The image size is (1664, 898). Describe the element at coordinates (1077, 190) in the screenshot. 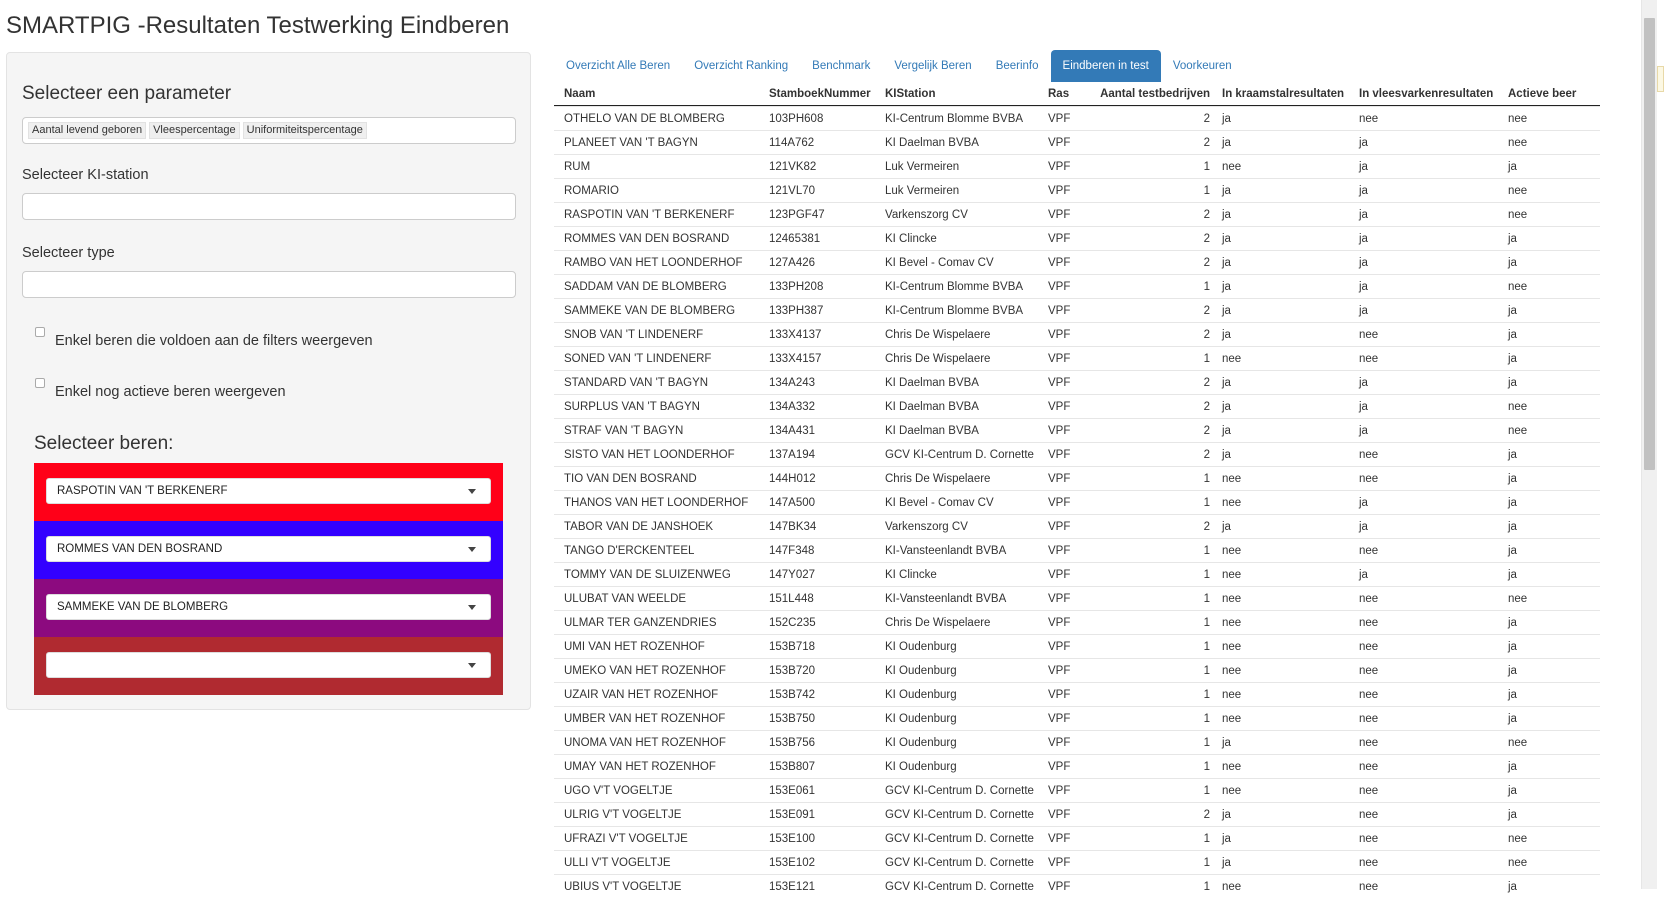

I see `table-row: ROMARIO 121VL70 Luk Vermeiren VPF 1 ja ja nee` at that location.